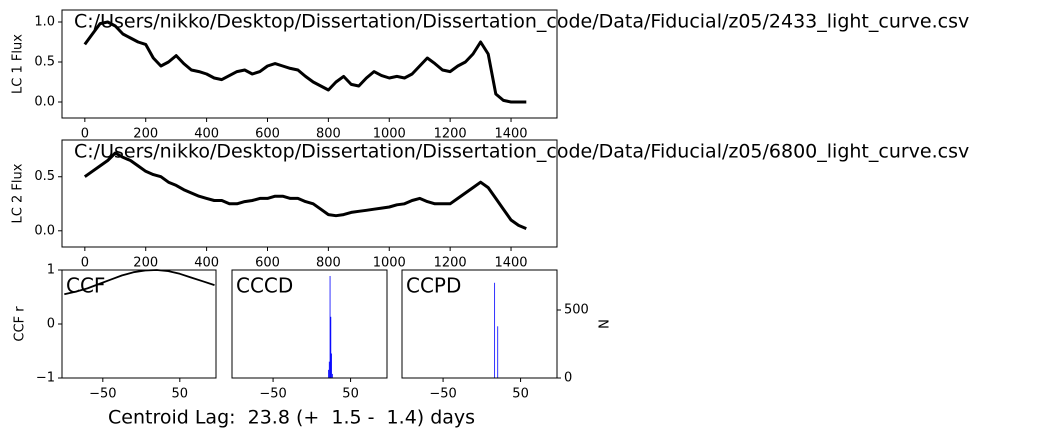  Describe the element at coordinates (20, 324) in the screenshot. I see `y-axis-label: CCF r` at that location.